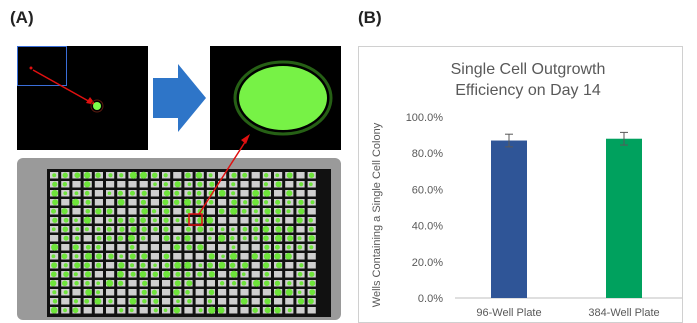 Image resolution: width=697 pixels, height=323 pixels. Describe the element at coordinates (377, 214) in the screenshot. I see `y-axis-label: Wells Containing a Single Cell Colony` at that location.